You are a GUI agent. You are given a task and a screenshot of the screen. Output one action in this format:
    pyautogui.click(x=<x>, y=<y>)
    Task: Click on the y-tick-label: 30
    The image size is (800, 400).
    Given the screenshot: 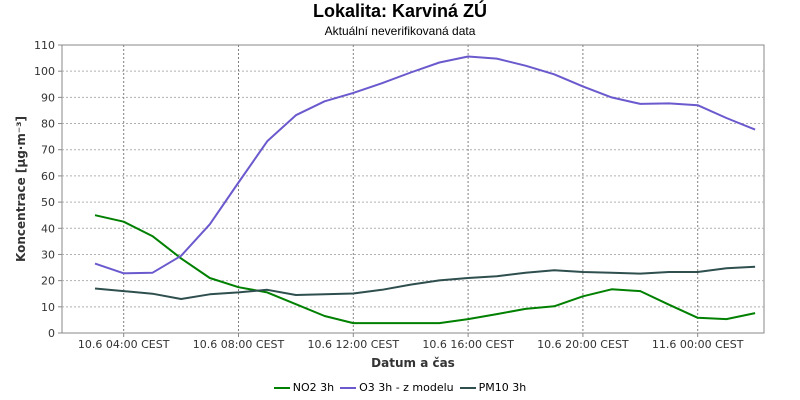 What is the action you would take?
    pyautogui.click(x=48, y=254)
    